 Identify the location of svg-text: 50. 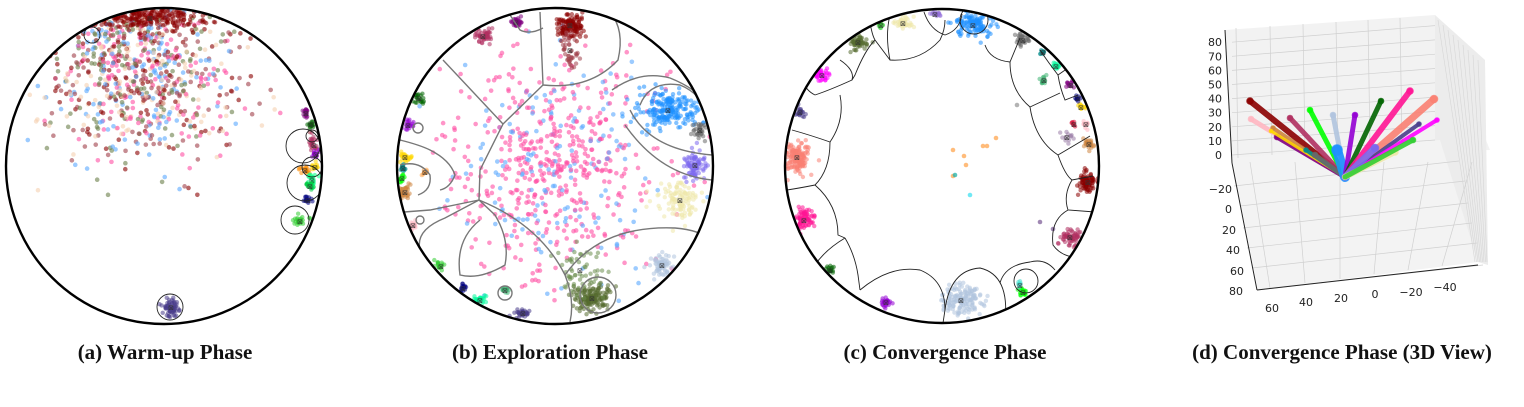
(1215, 85).